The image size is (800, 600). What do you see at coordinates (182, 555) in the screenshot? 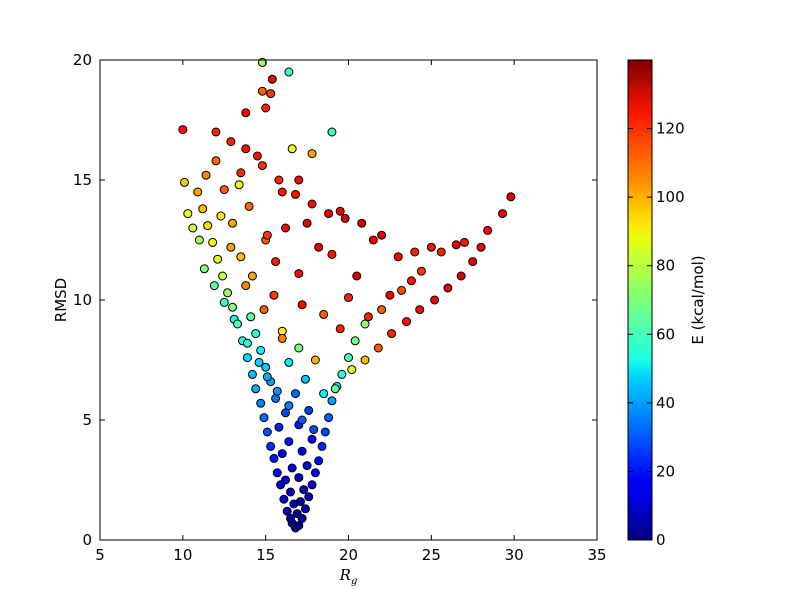
I see `x-tick-label: 10` at bounding box center [182, 555].